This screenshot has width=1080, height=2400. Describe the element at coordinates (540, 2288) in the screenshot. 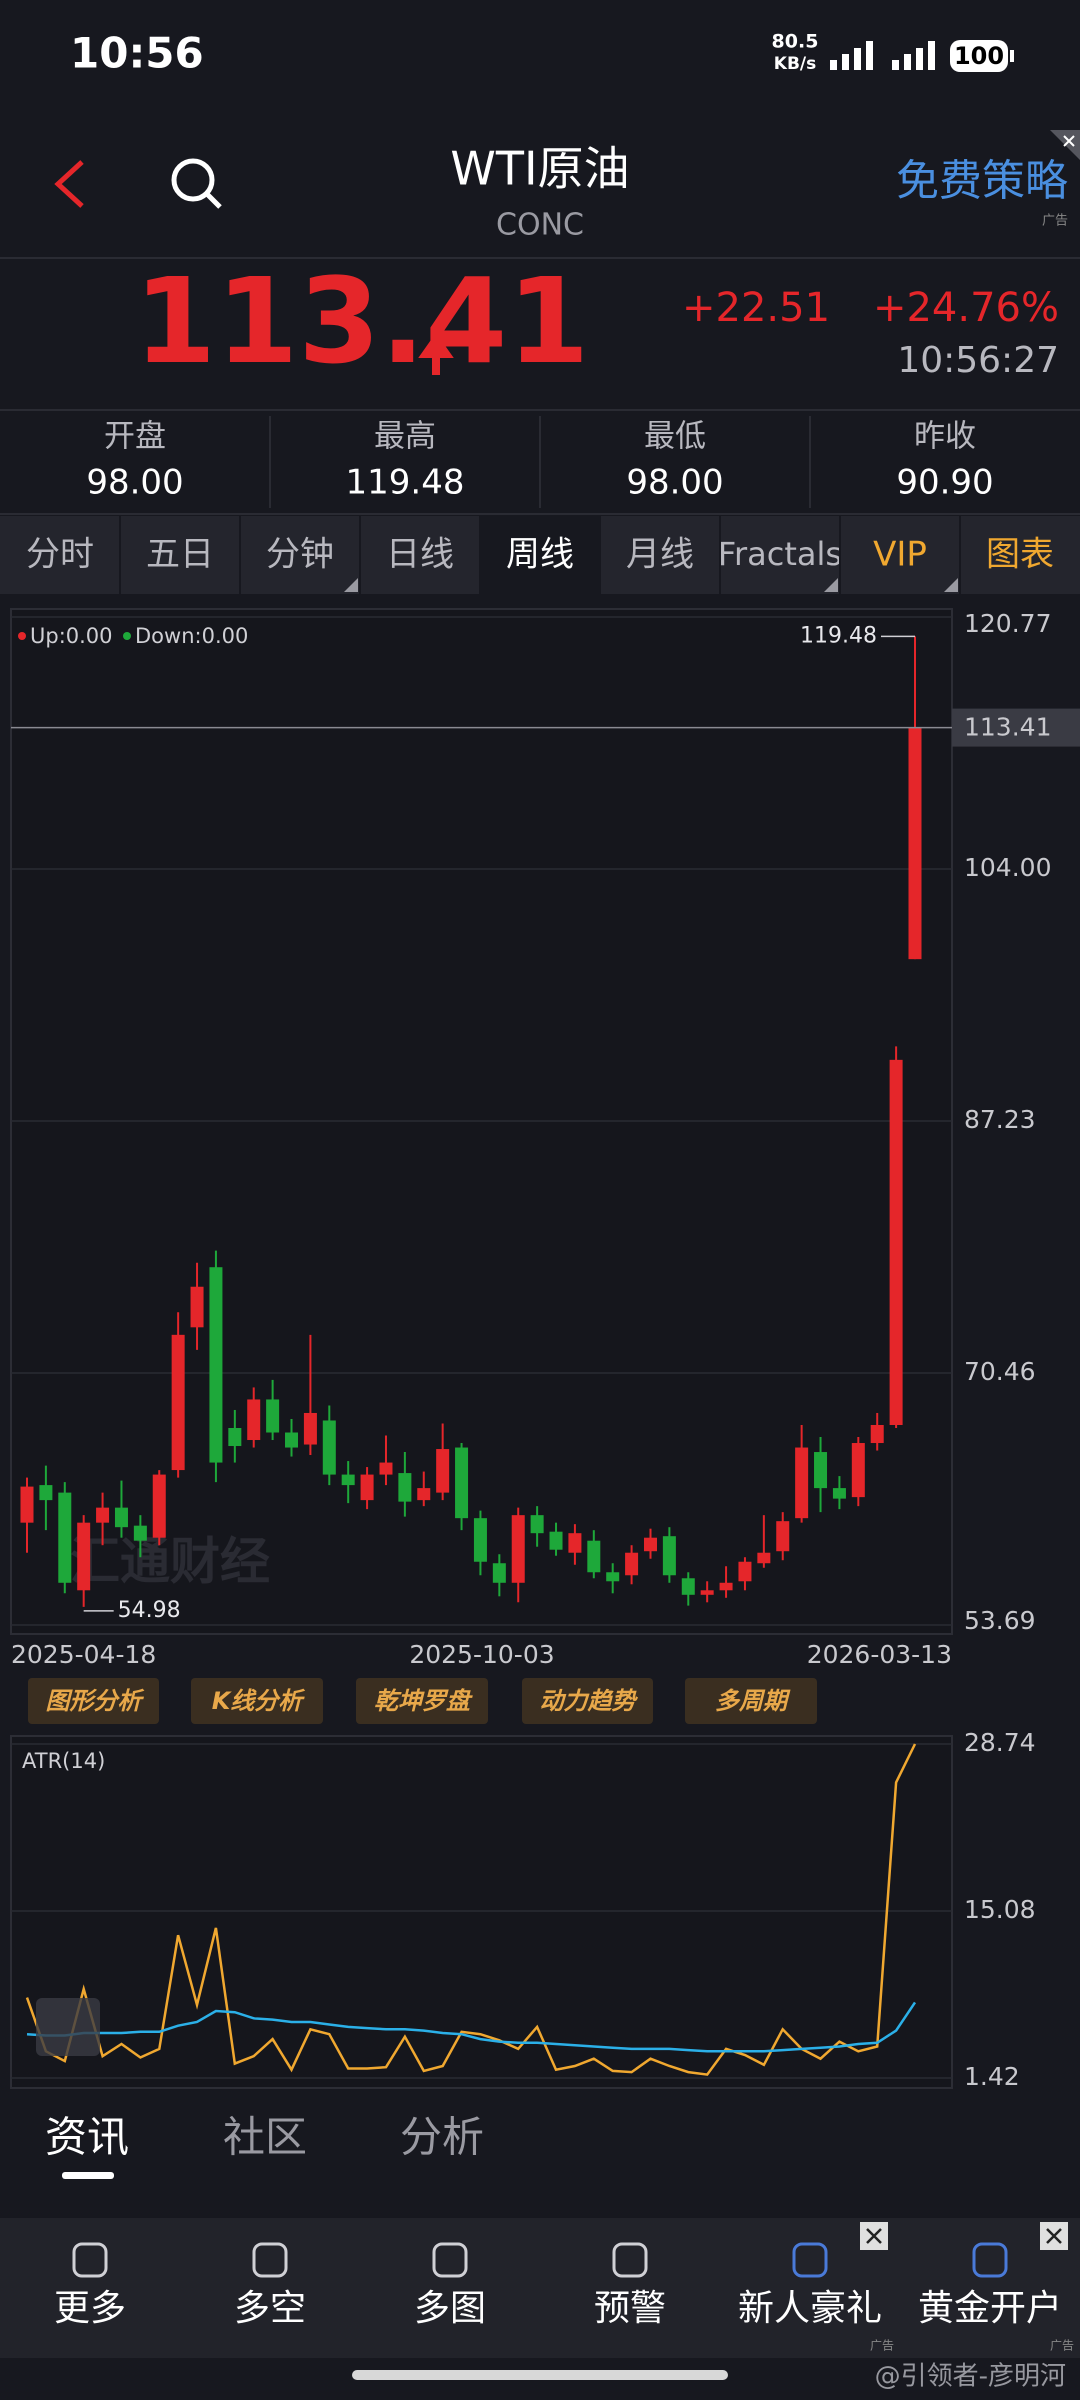

I see `bottom-nav` at that location.